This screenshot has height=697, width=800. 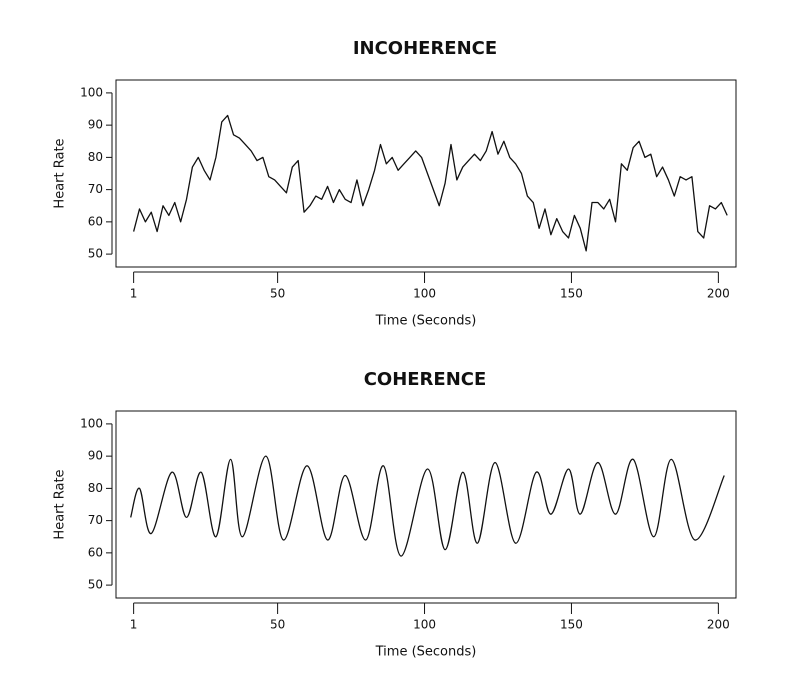 What do you see at coordinates (425, 379) in the screenshot?
I see `chart-title: COHERENCE` at bounding box center [425, 379].